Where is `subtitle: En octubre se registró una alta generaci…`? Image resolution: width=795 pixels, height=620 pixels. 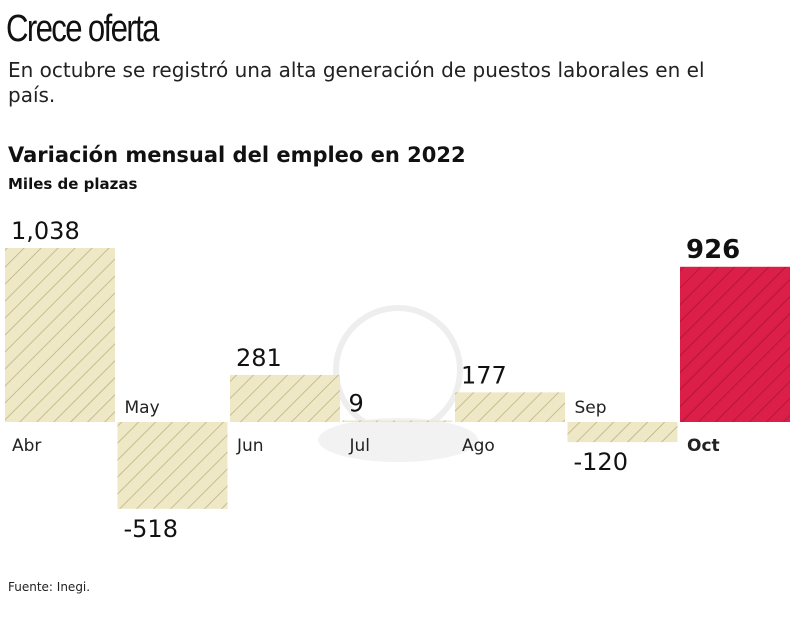 subtitle: En octubre se registró una alta generaci… is located at coordinates (356, 82).